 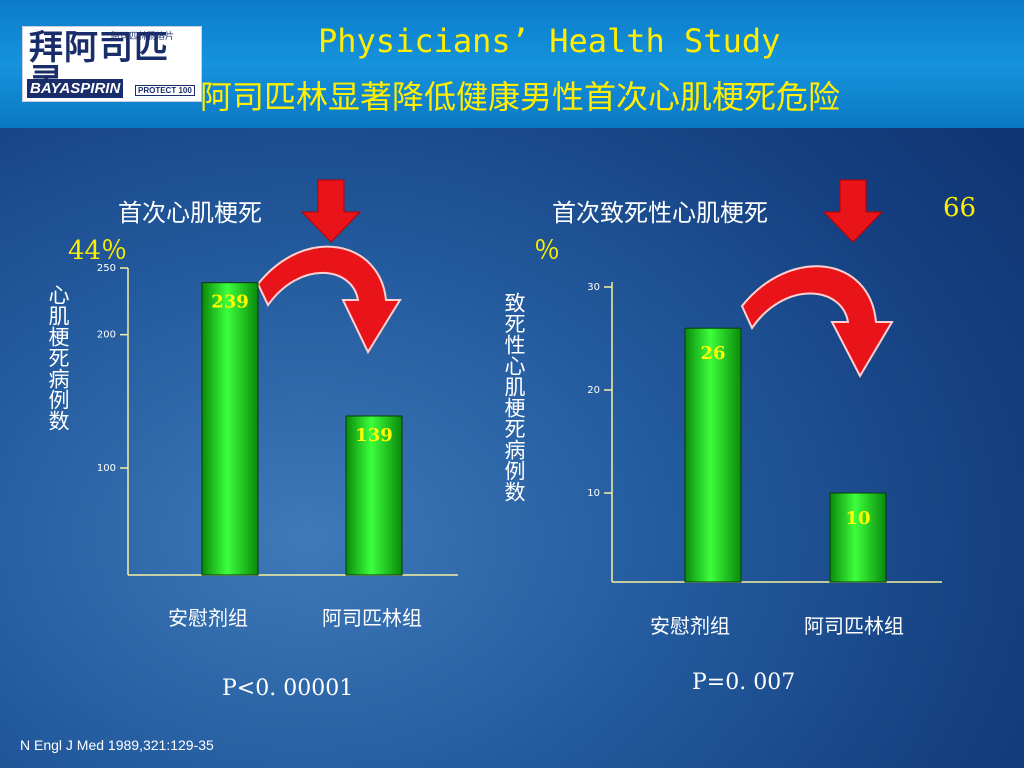 What do you see at coordinates (593, 287) in the screenshot?
I see `y-tick-label: 30` at bounding box center [593, 287].